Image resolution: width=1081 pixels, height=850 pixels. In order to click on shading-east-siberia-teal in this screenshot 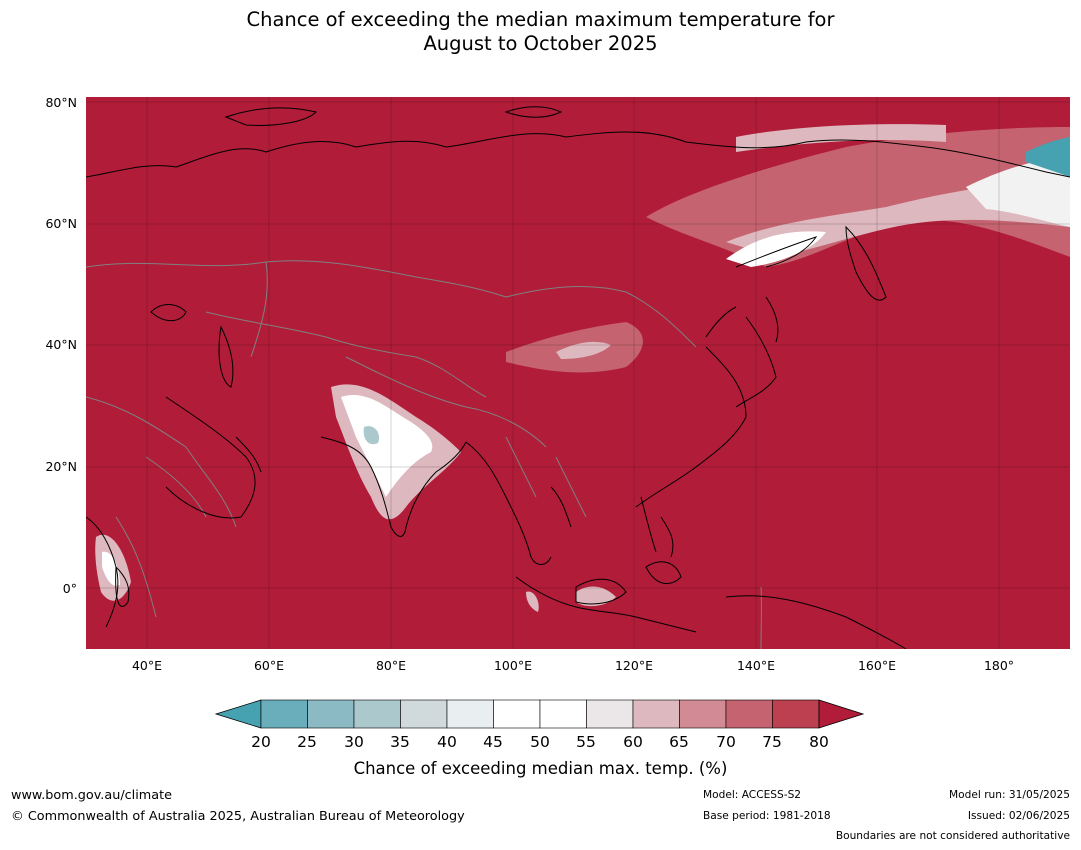, I will do `click(1048, 157)`.